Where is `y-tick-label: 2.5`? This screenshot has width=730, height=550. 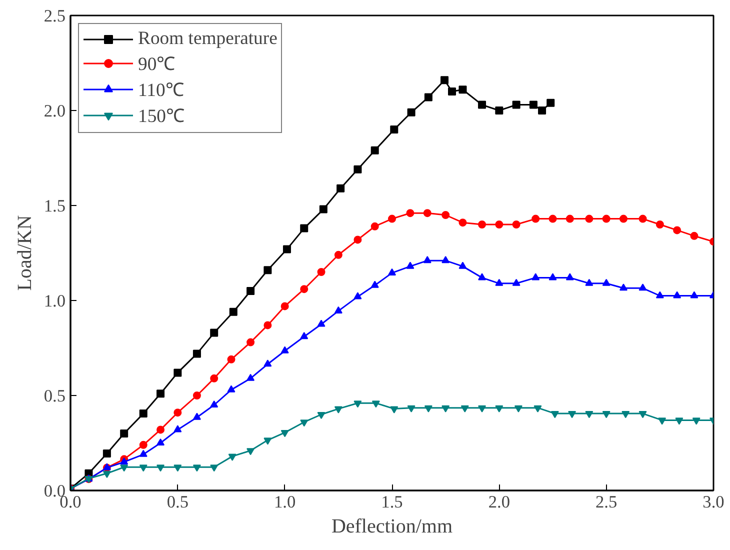 y-tick-label: 2.5 is located at coordinates (55, 16).